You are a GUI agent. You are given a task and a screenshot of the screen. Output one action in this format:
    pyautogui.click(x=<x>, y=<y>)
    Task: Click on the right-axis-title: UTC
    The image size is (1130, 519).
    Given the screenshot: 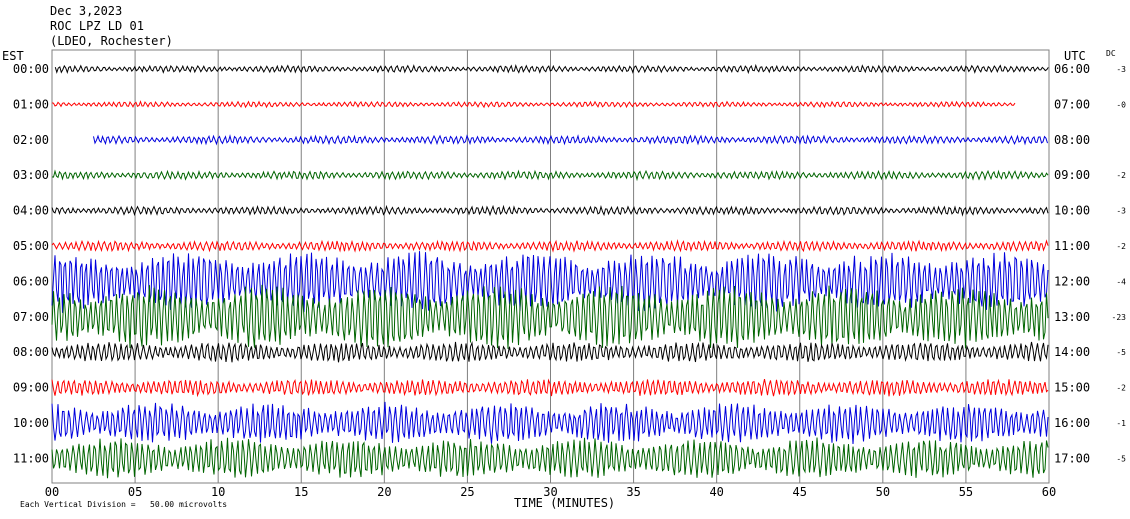 What is the action you would take?
    pyautogui.click(x=1075, y=56)
    